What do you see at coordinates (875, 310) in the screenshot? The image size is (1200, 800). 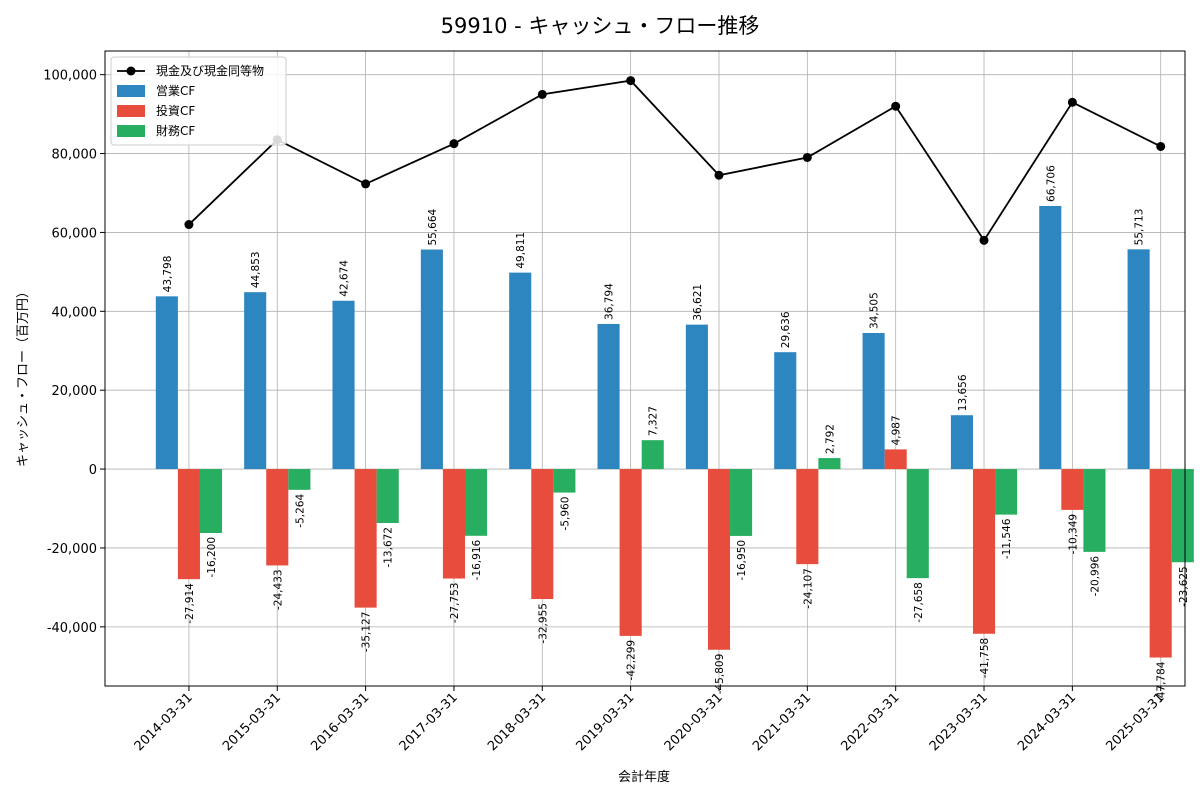 I see `data-label: 34,505` at bounding box center [875, 310].